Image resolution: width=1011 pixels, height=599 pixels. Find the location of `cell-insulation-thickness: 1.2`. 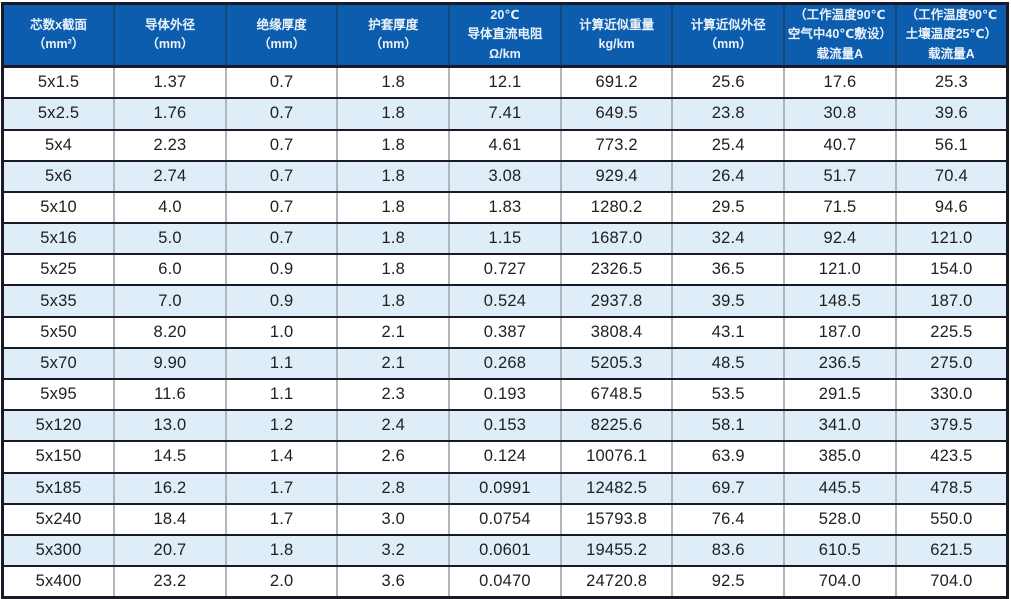

cell-insulation-thickness: 1.2 is located at coordinates (281, 426).